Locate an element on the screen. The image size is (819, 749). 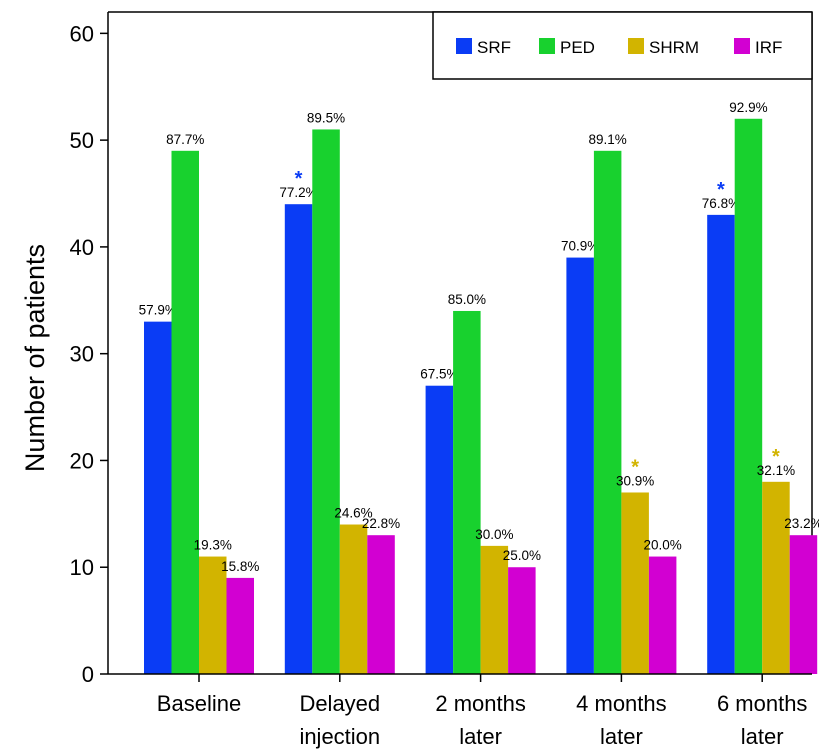
y-axis: 0 10 20 30 40 50 60 is located at coordinates (89, 349).